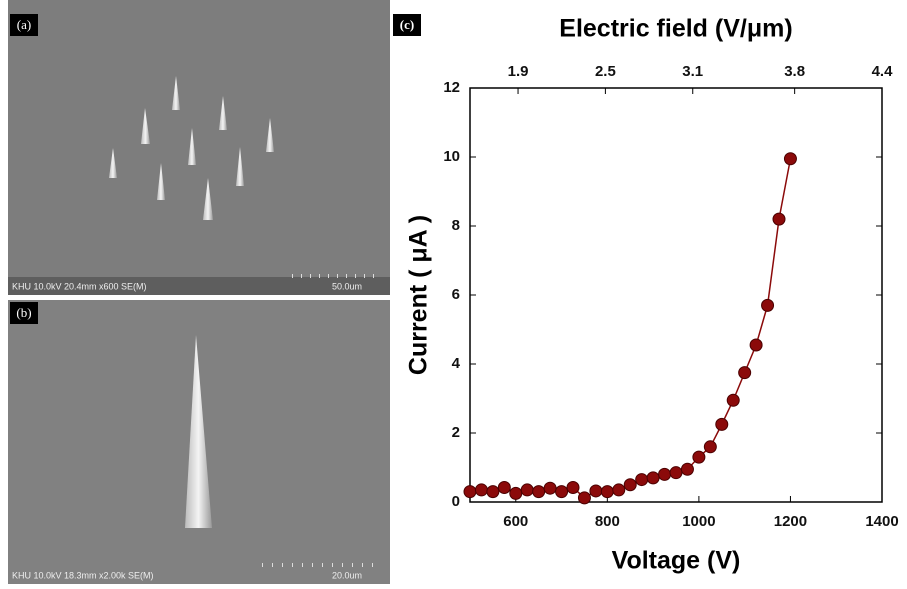  Describe the element at coordinates (199, 286) in the screenshot. I see `info-bar` at that location.